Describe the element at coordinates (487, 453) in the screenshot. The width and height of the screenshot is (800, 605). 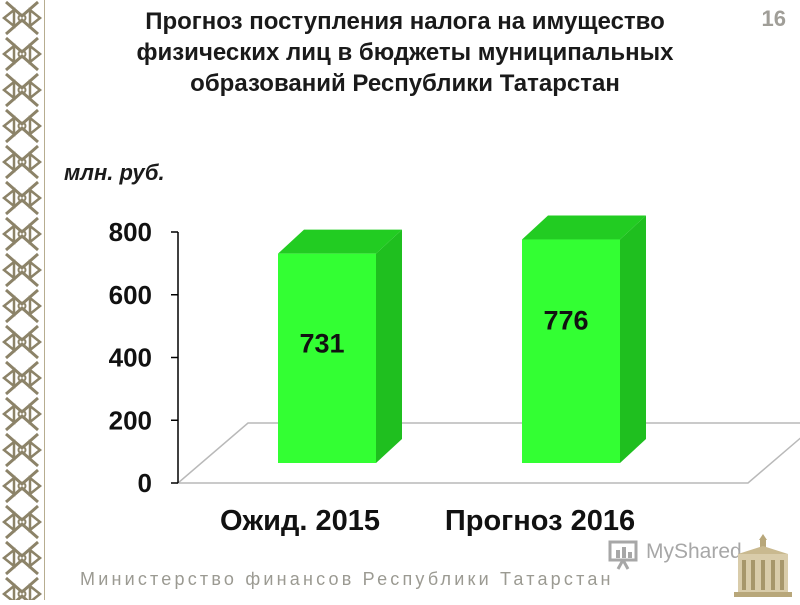
I see `chart-floor` at that location.